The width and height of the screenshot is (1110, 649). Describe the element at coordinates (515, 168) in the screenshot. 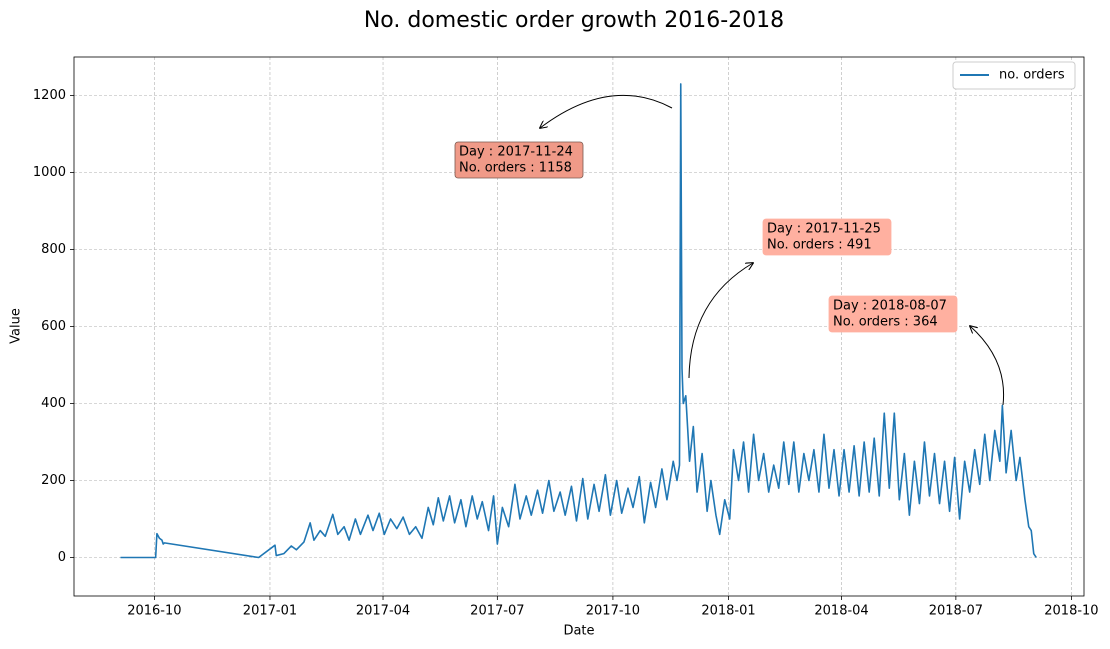

I see `annotation-text: No. orders : 1158` at that location.